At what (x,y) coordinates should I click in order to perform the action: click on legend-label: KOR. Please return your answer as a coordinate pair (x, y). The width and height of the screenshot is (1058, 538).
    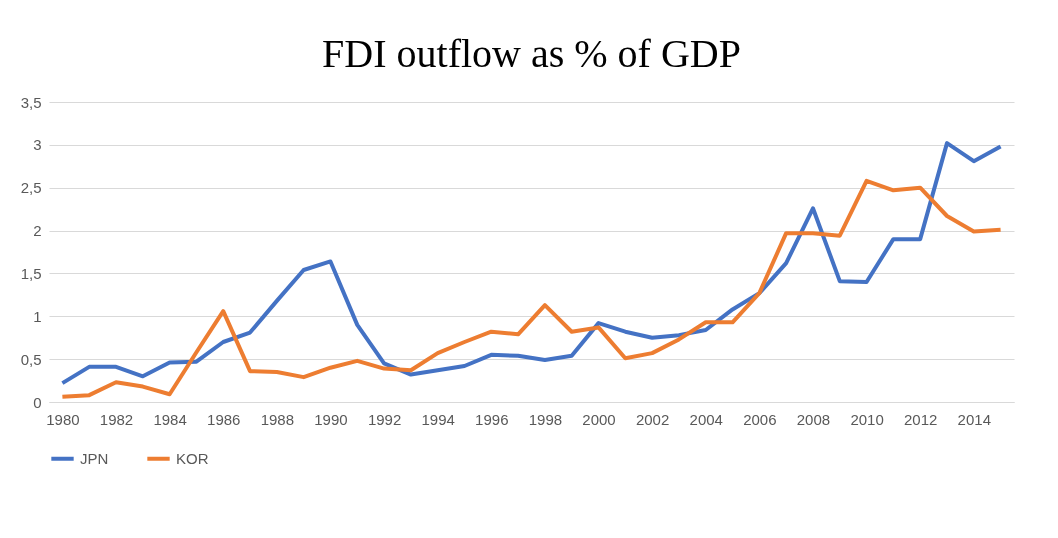
    Looking at the image, I should click on (192, 458).